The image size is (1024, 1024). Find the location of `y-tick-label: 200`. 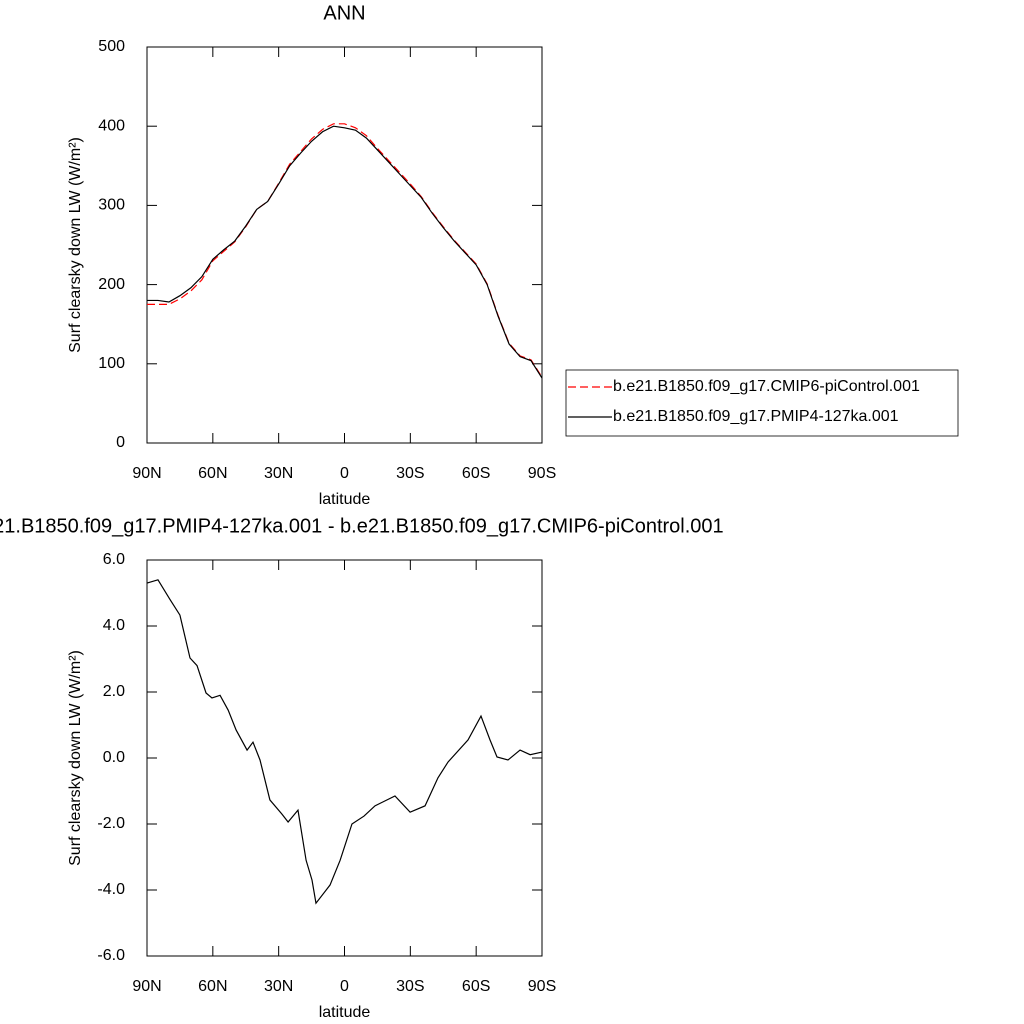

y-tick-label: 200 is located at coordinates (111, 284).